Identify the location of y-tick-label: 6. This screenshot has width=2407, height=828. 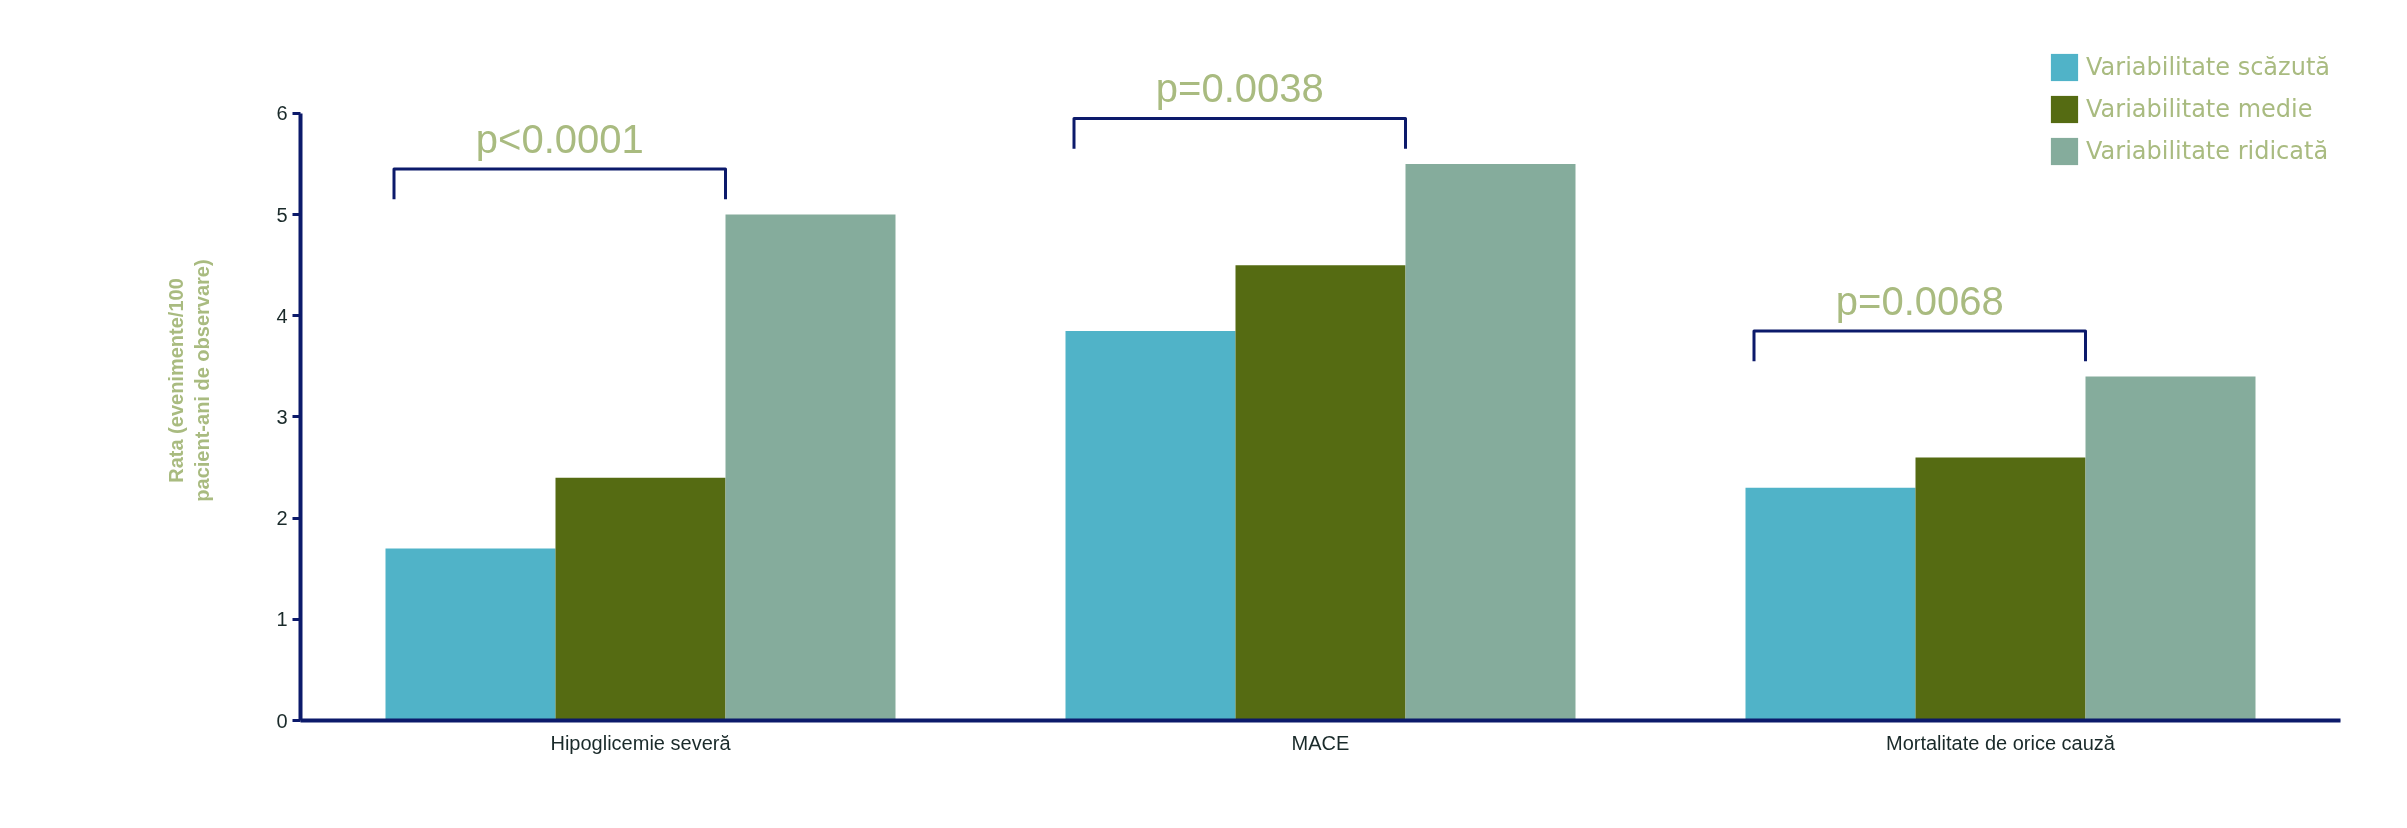
(282, 113).